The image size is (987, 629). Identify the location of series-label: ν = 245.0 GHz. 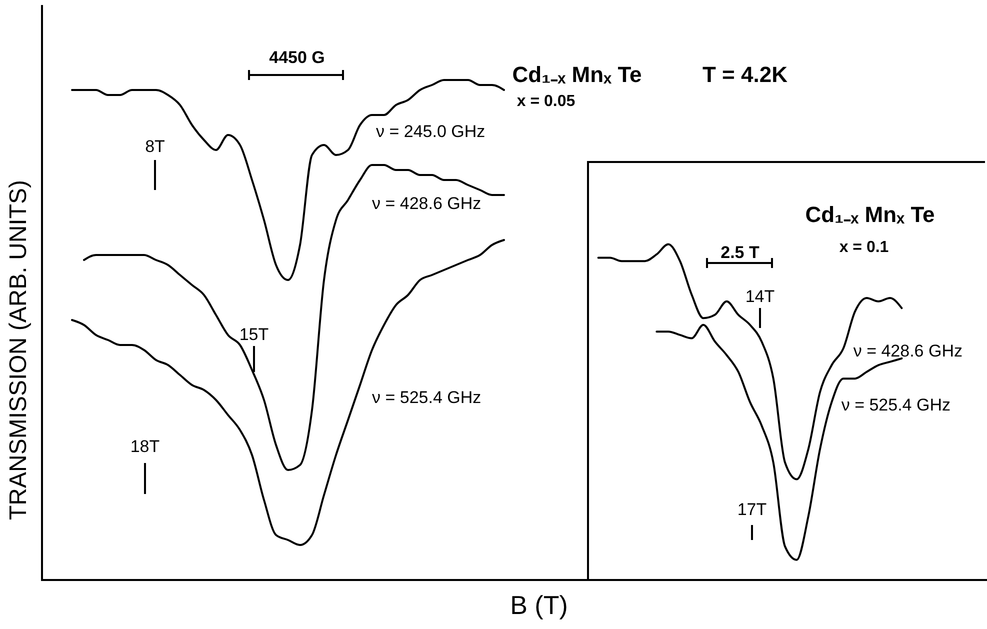
(431, 131).